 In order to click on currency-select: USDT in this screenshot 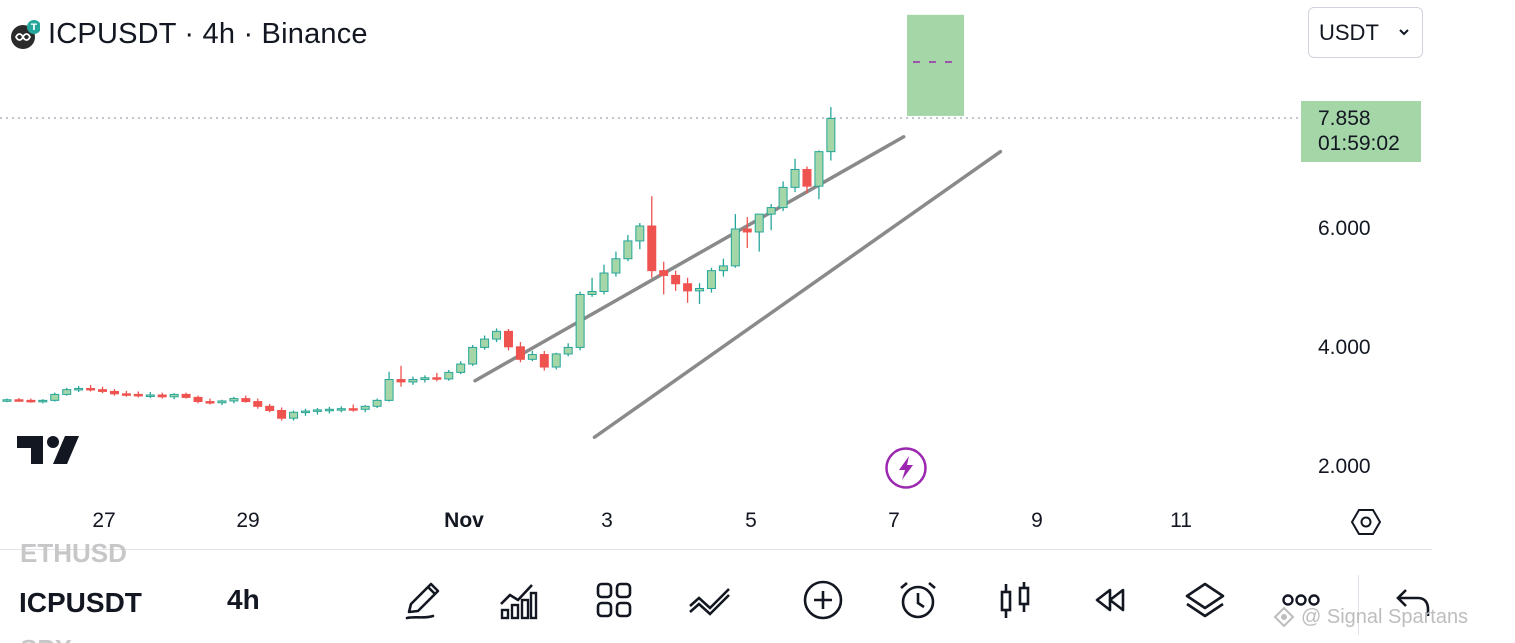, I will do `click(1365, 32)`.